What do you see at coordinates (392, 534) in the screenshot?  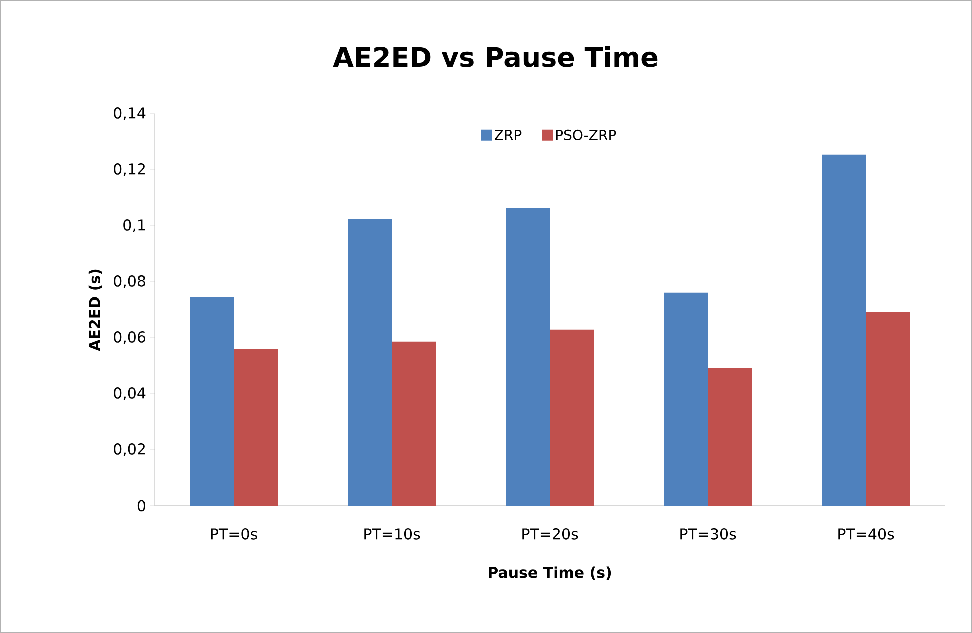 I see `x-tick-label: PT=10s` at bounding box center [392, 534].